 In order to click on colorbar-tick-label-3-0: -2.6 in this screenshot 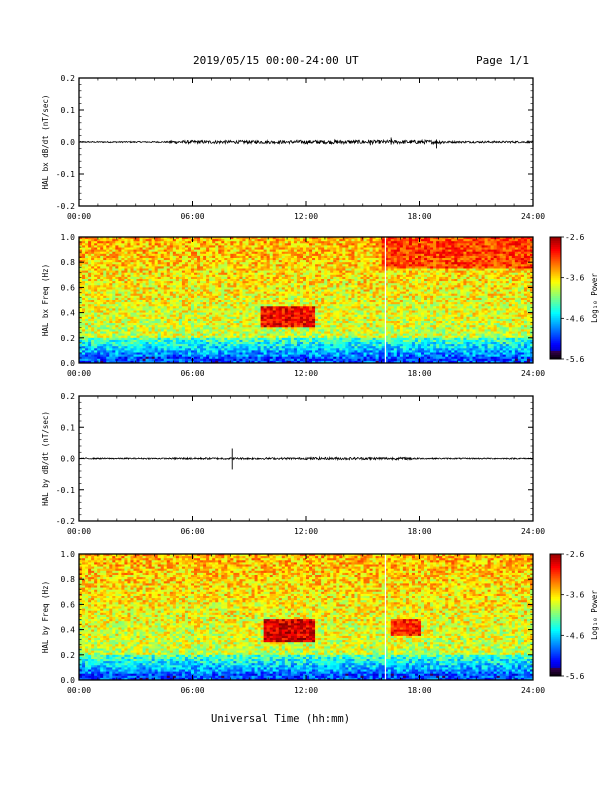, I will do `click(574, 554)`.